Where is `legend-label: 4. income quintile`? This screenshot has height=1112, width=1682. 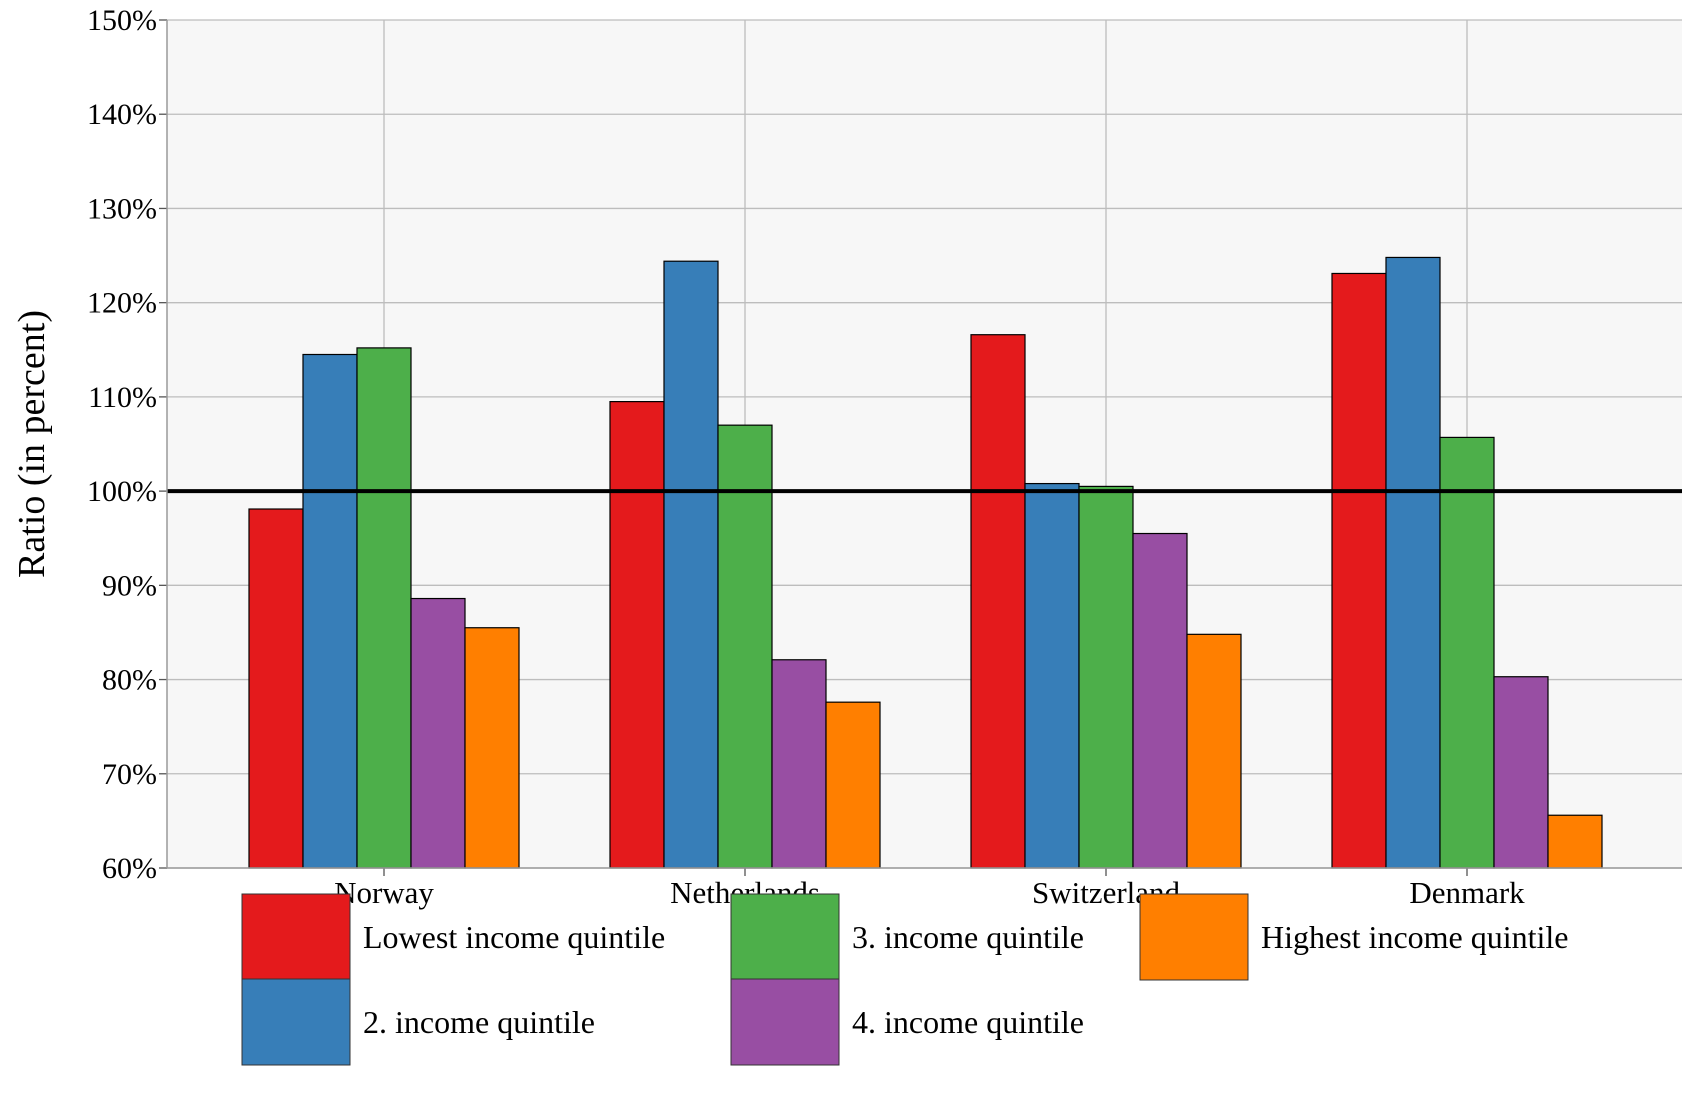 legend-label: 4. income quintile is located at coordinates (968, 1022).